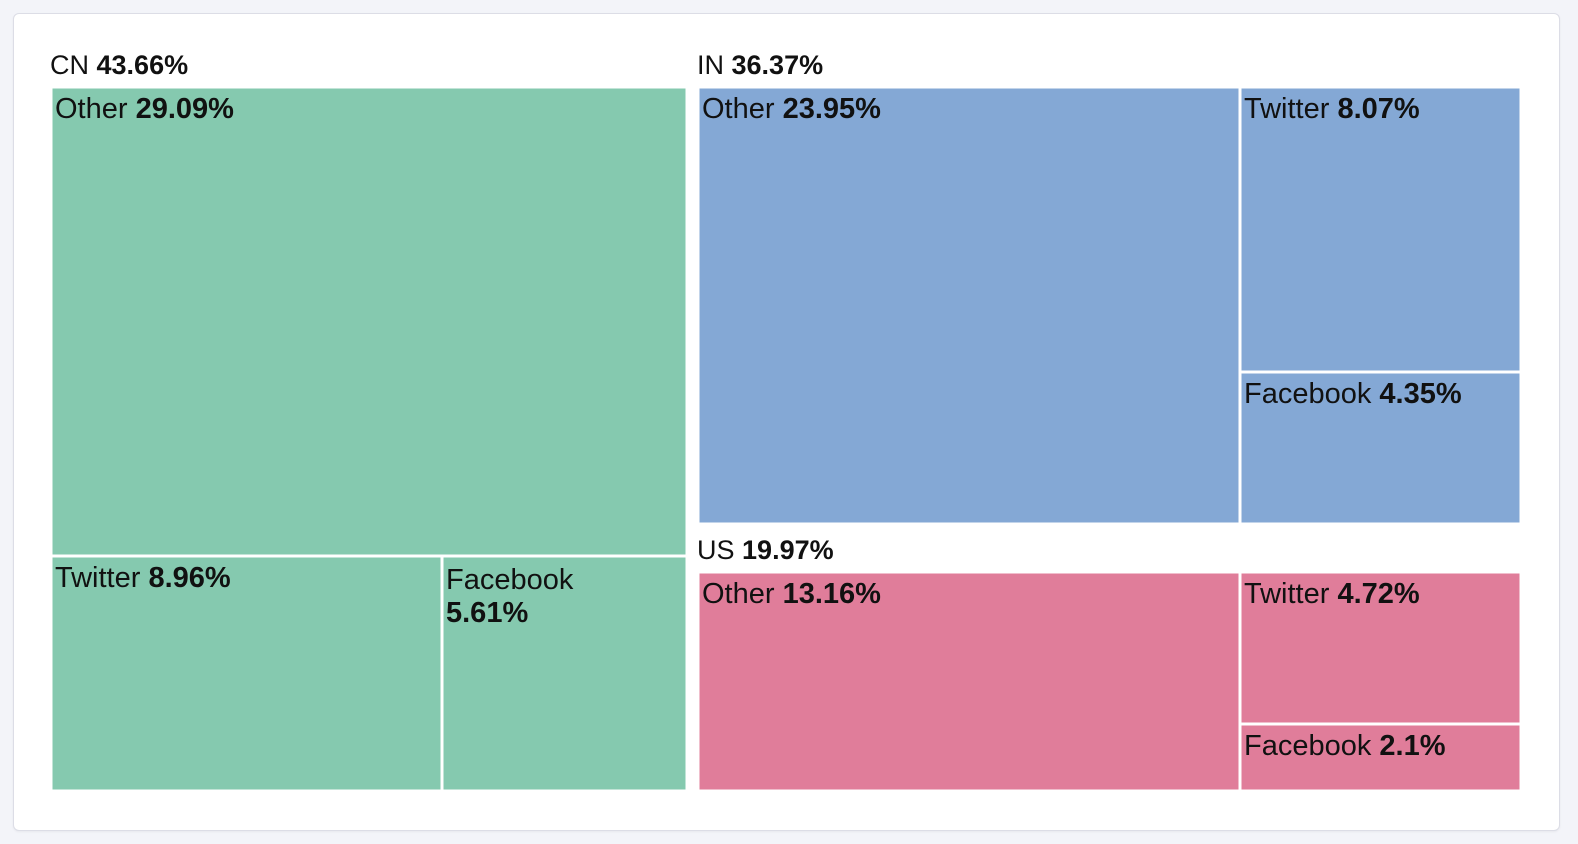  I want to click on cell-value-cn-facebook: 5.61%, so click(487, 613).